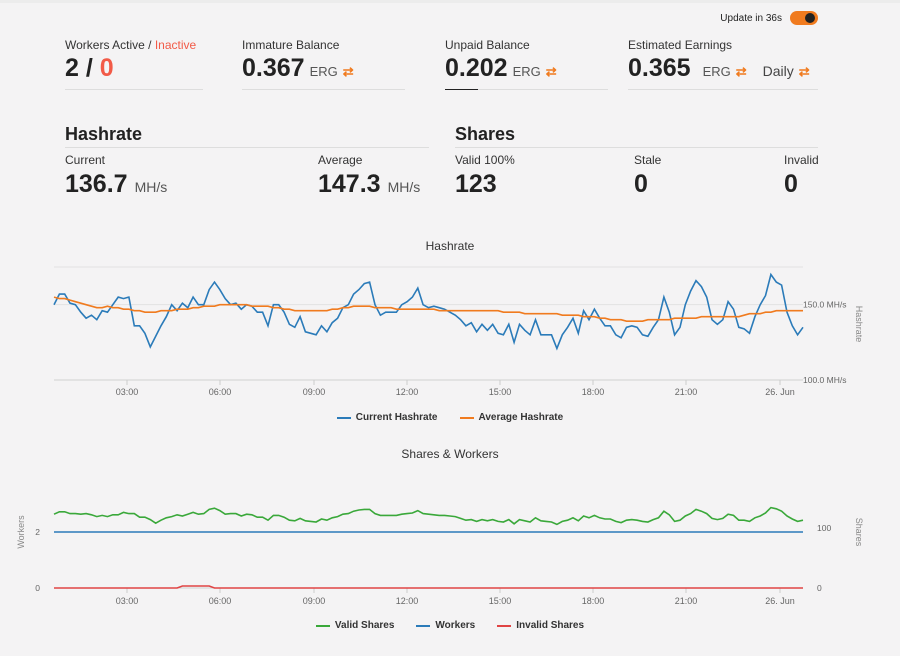  I want to click on stale-shares: Stale 0, so click(647, 176).